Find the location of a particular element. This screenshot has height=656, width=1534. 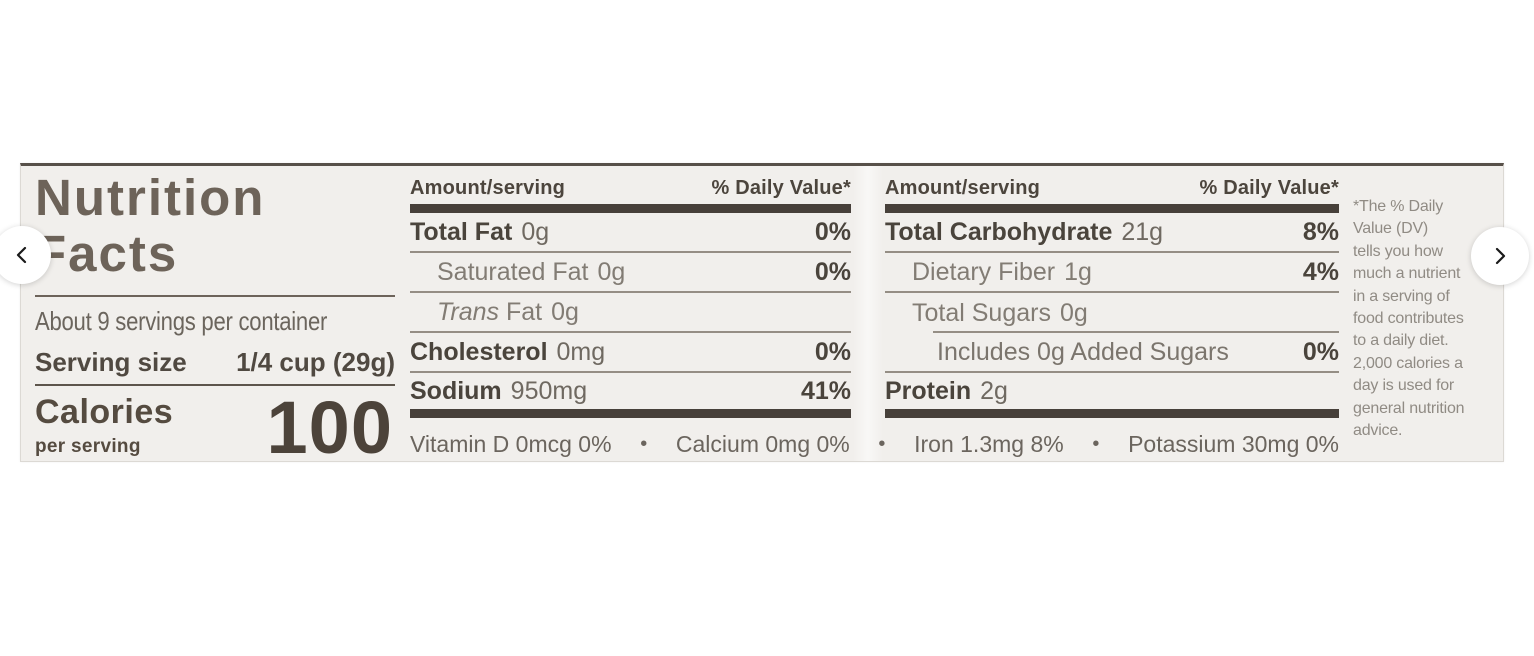

next-button is located at coordinates (1500, 256).